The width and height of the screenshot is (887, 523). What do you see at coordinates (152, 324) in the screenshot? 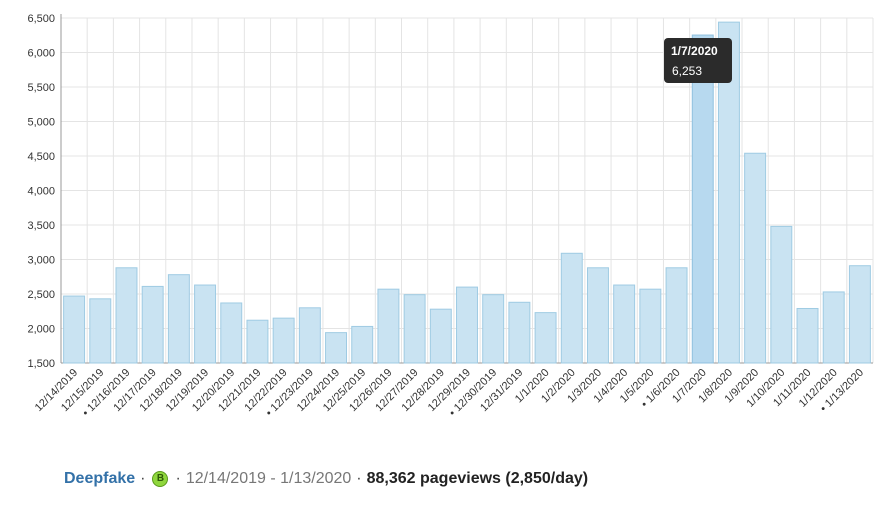
I see `bar-12/17/2019` at bounding box center [152, 324].